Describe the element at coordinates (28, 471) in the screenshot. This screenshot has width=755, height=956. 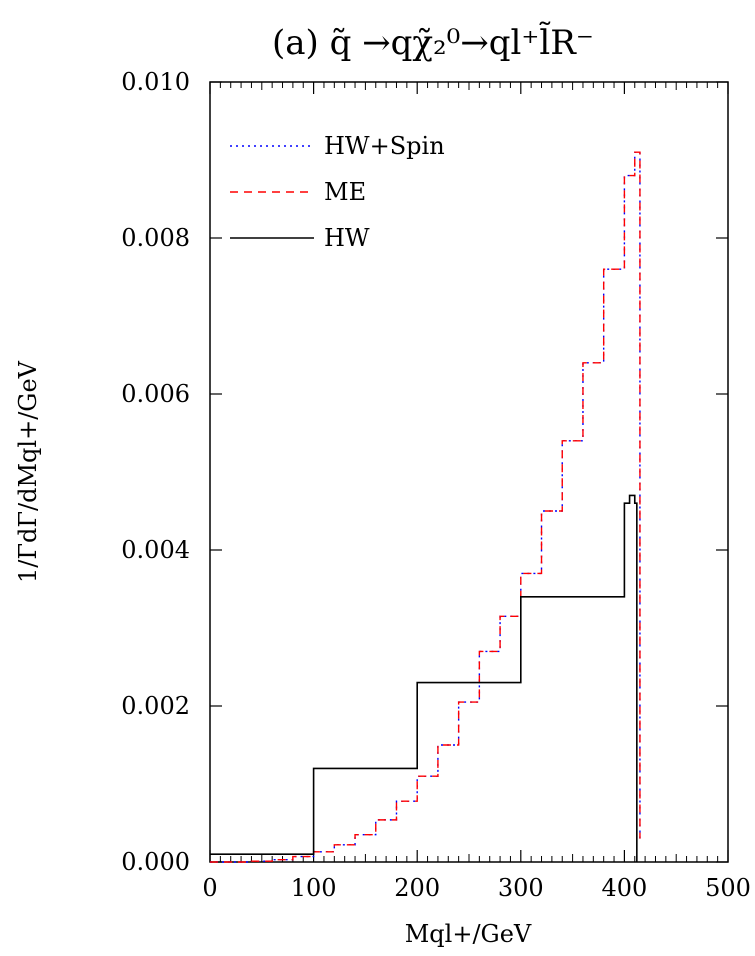
I see `y-axis-label: 1/ΓdΓ/dMql+/GeV` at that location.